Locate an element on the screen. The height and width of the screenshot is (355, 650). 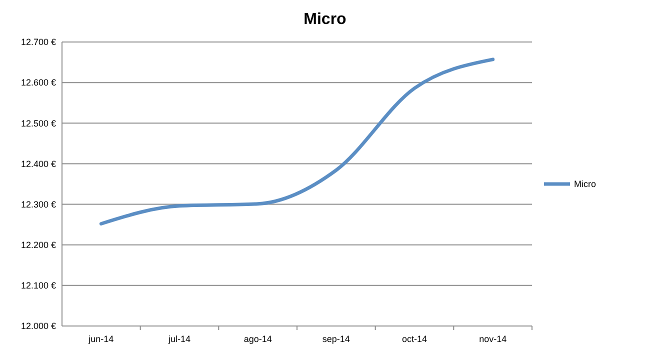
x-tick-label: sep-14 is located at coordinates (336, 339).